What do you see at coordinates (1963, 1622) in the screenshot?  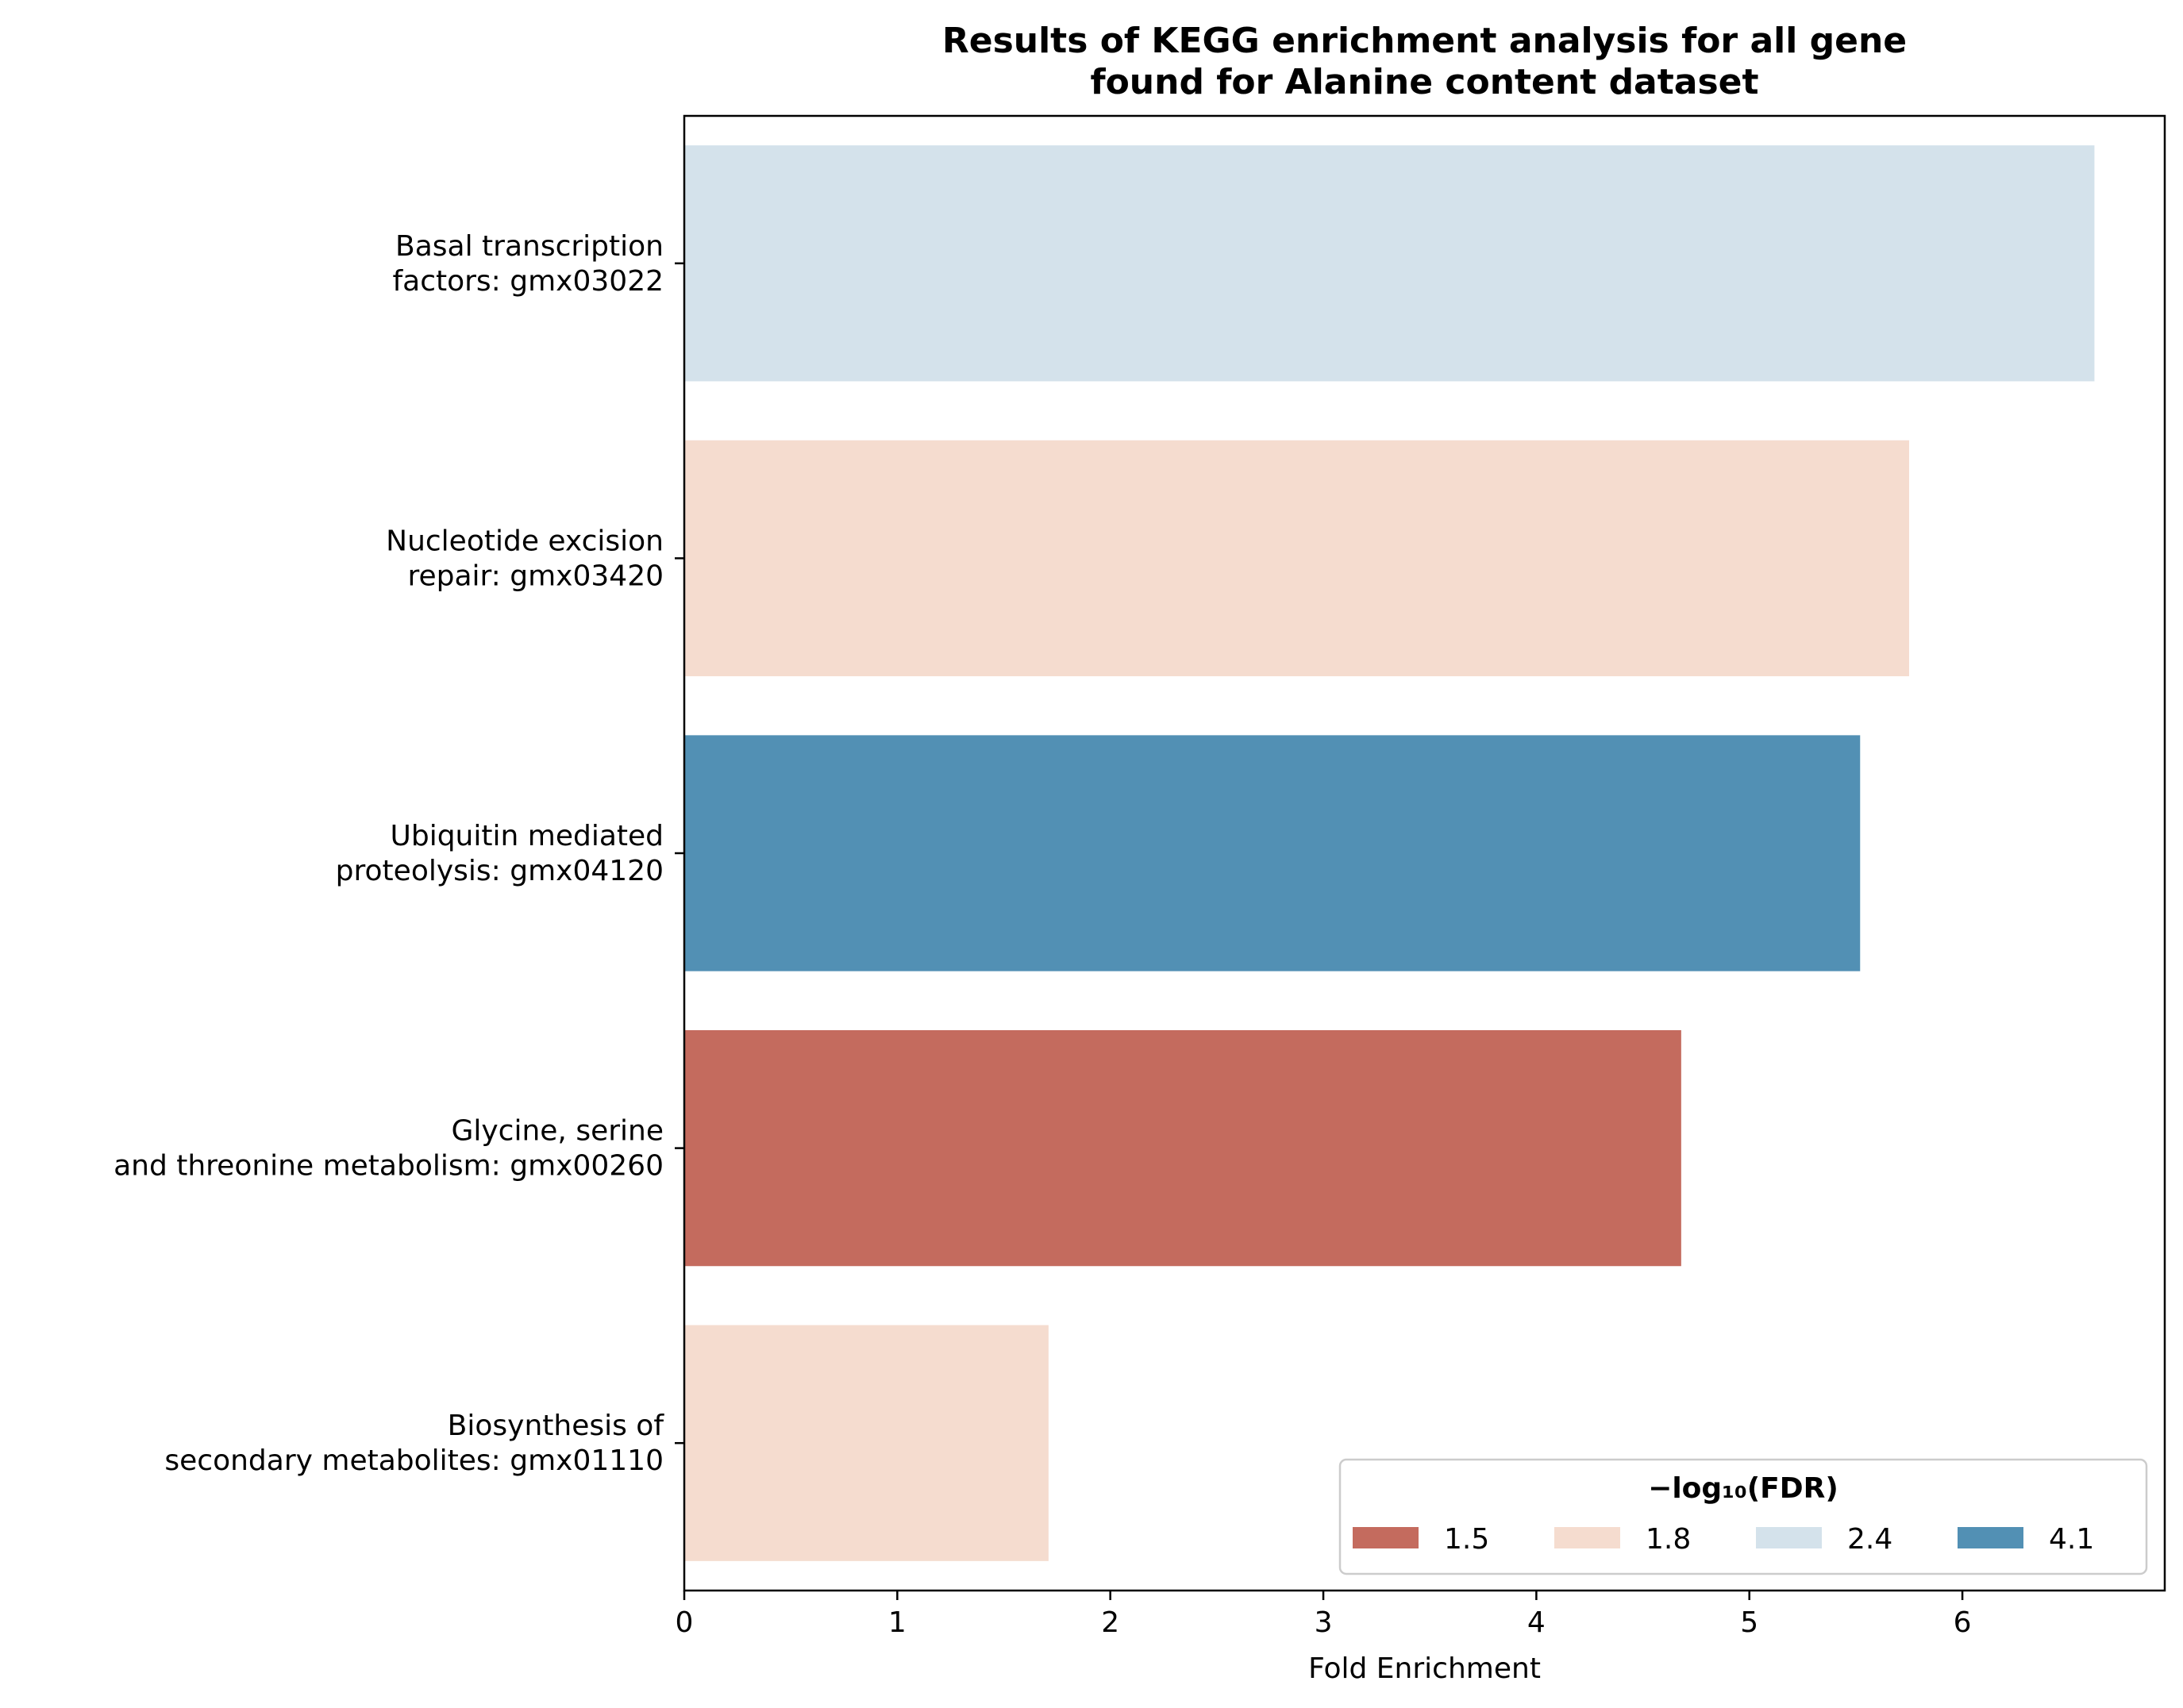 I see `x-tick-label: 6` at bounding box center [1963, 1622].